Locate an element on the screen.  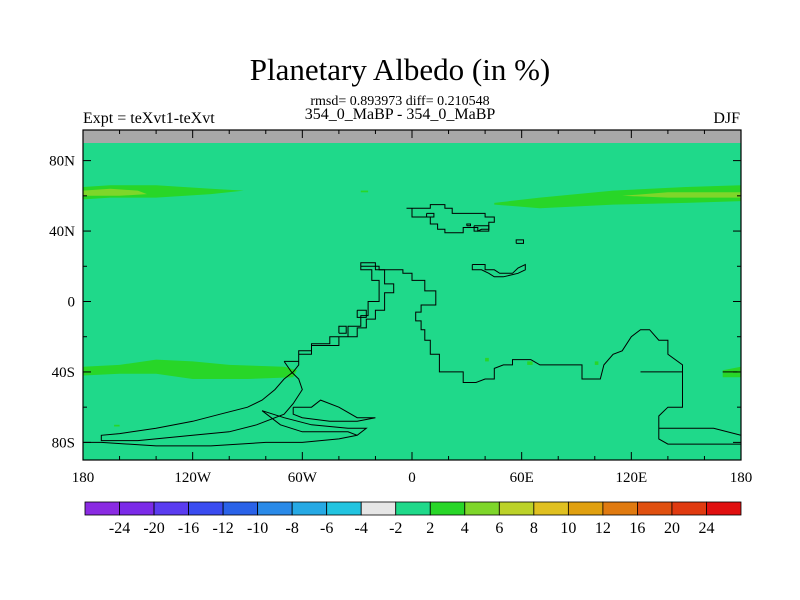
colorbar-label: -6 is located at coordinates (326, 528).